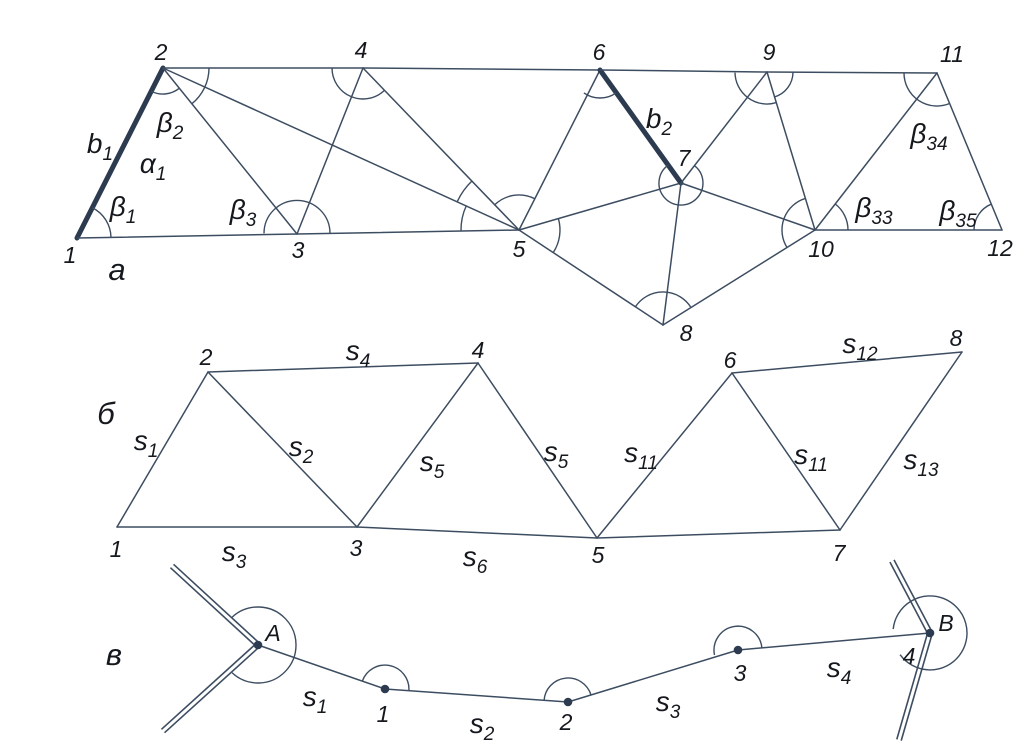 Image resolution: width=1024 pixels, height=749 pixels. I want to click on fig-v-label-1: 1, so click(383, 714).